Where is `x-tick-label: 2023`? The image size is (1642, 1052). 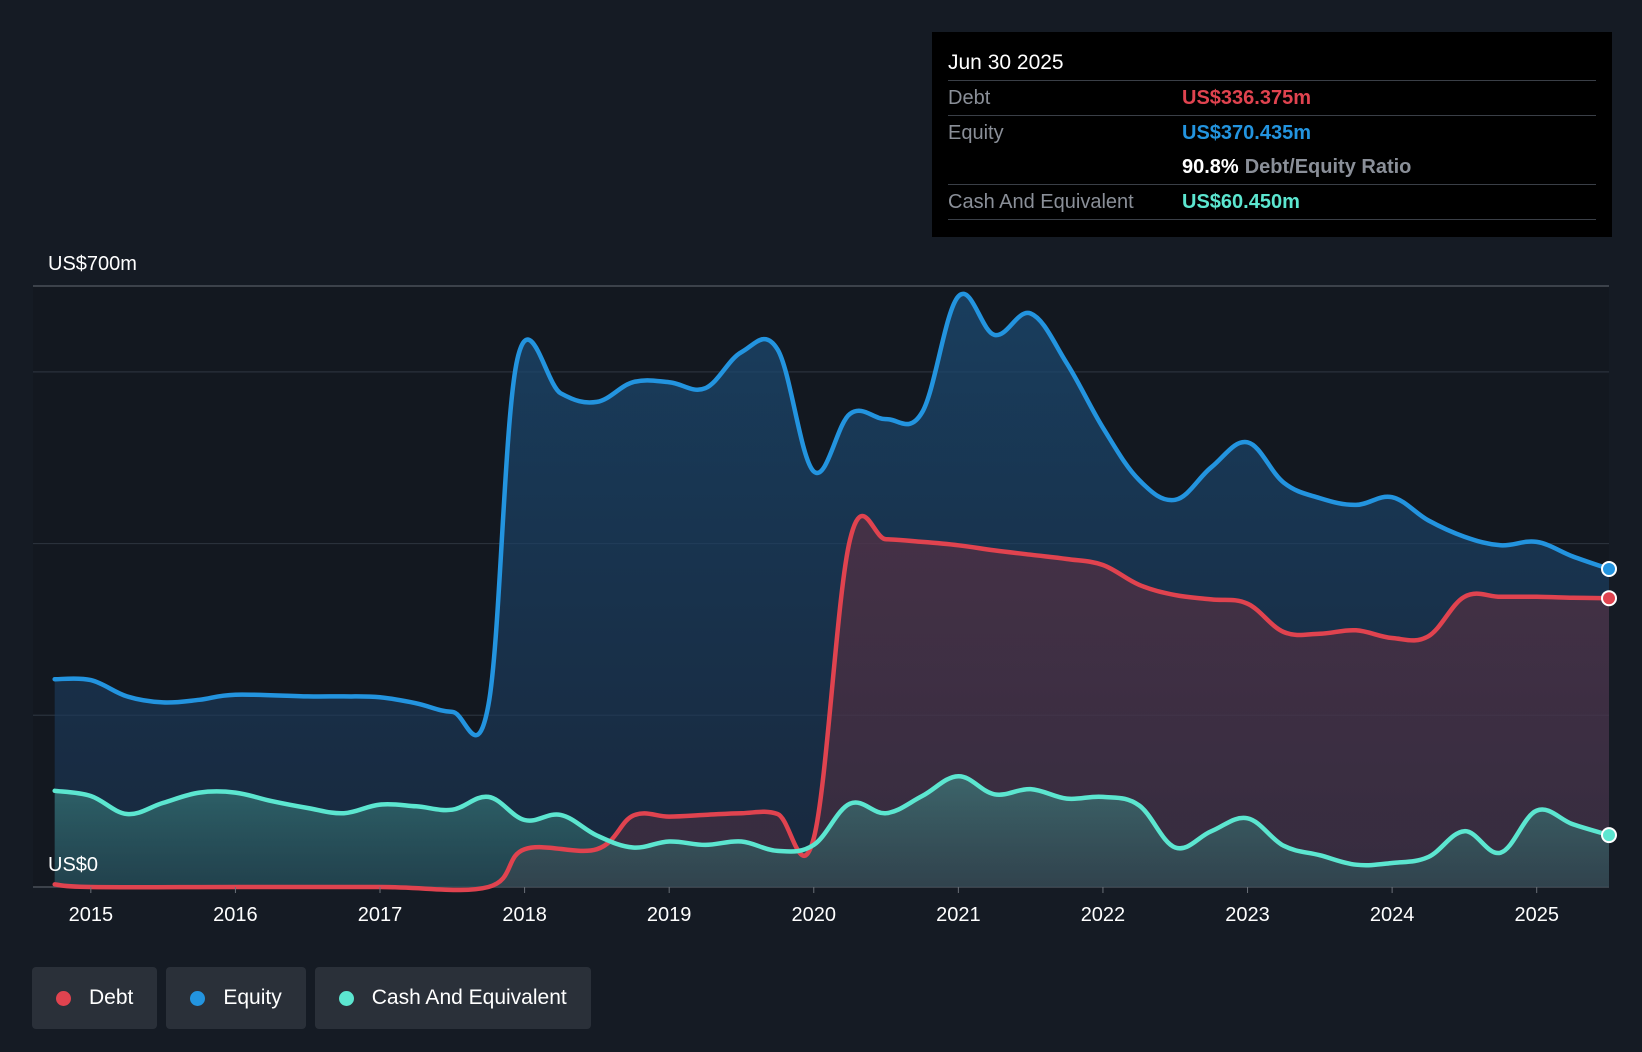
x-tick-label: 2023 is located at coordinates (1247, 915).